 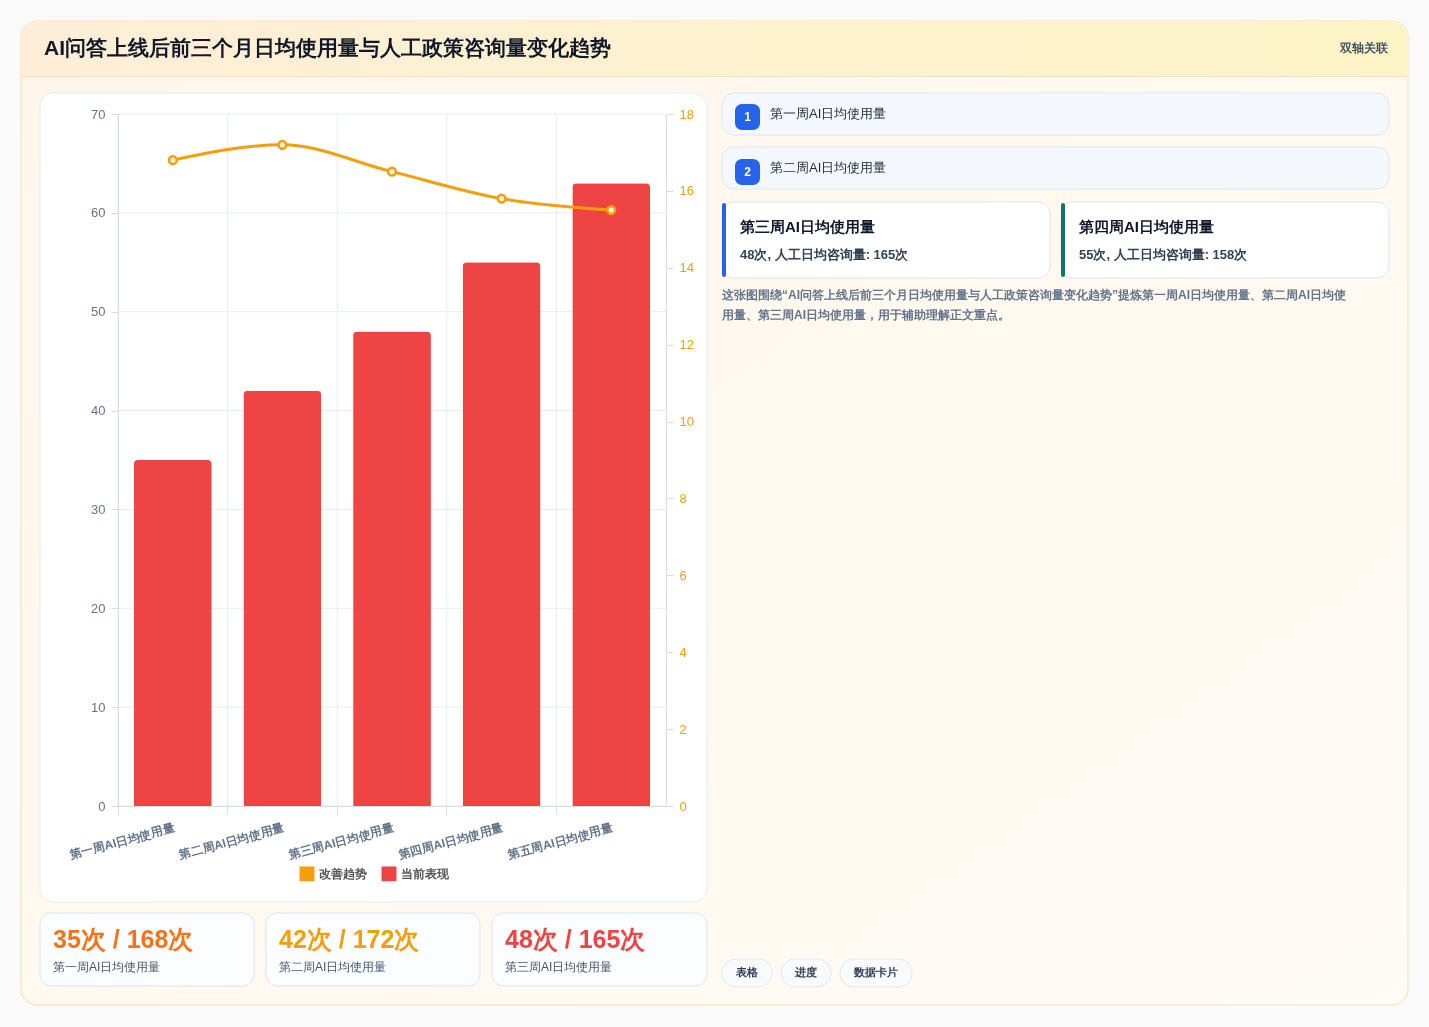 What do you see at coordinates (825, 254) in the screenshot?
I see `text: 48次, 人工日均咨询量: 165次` at bounding box center [825, 254].